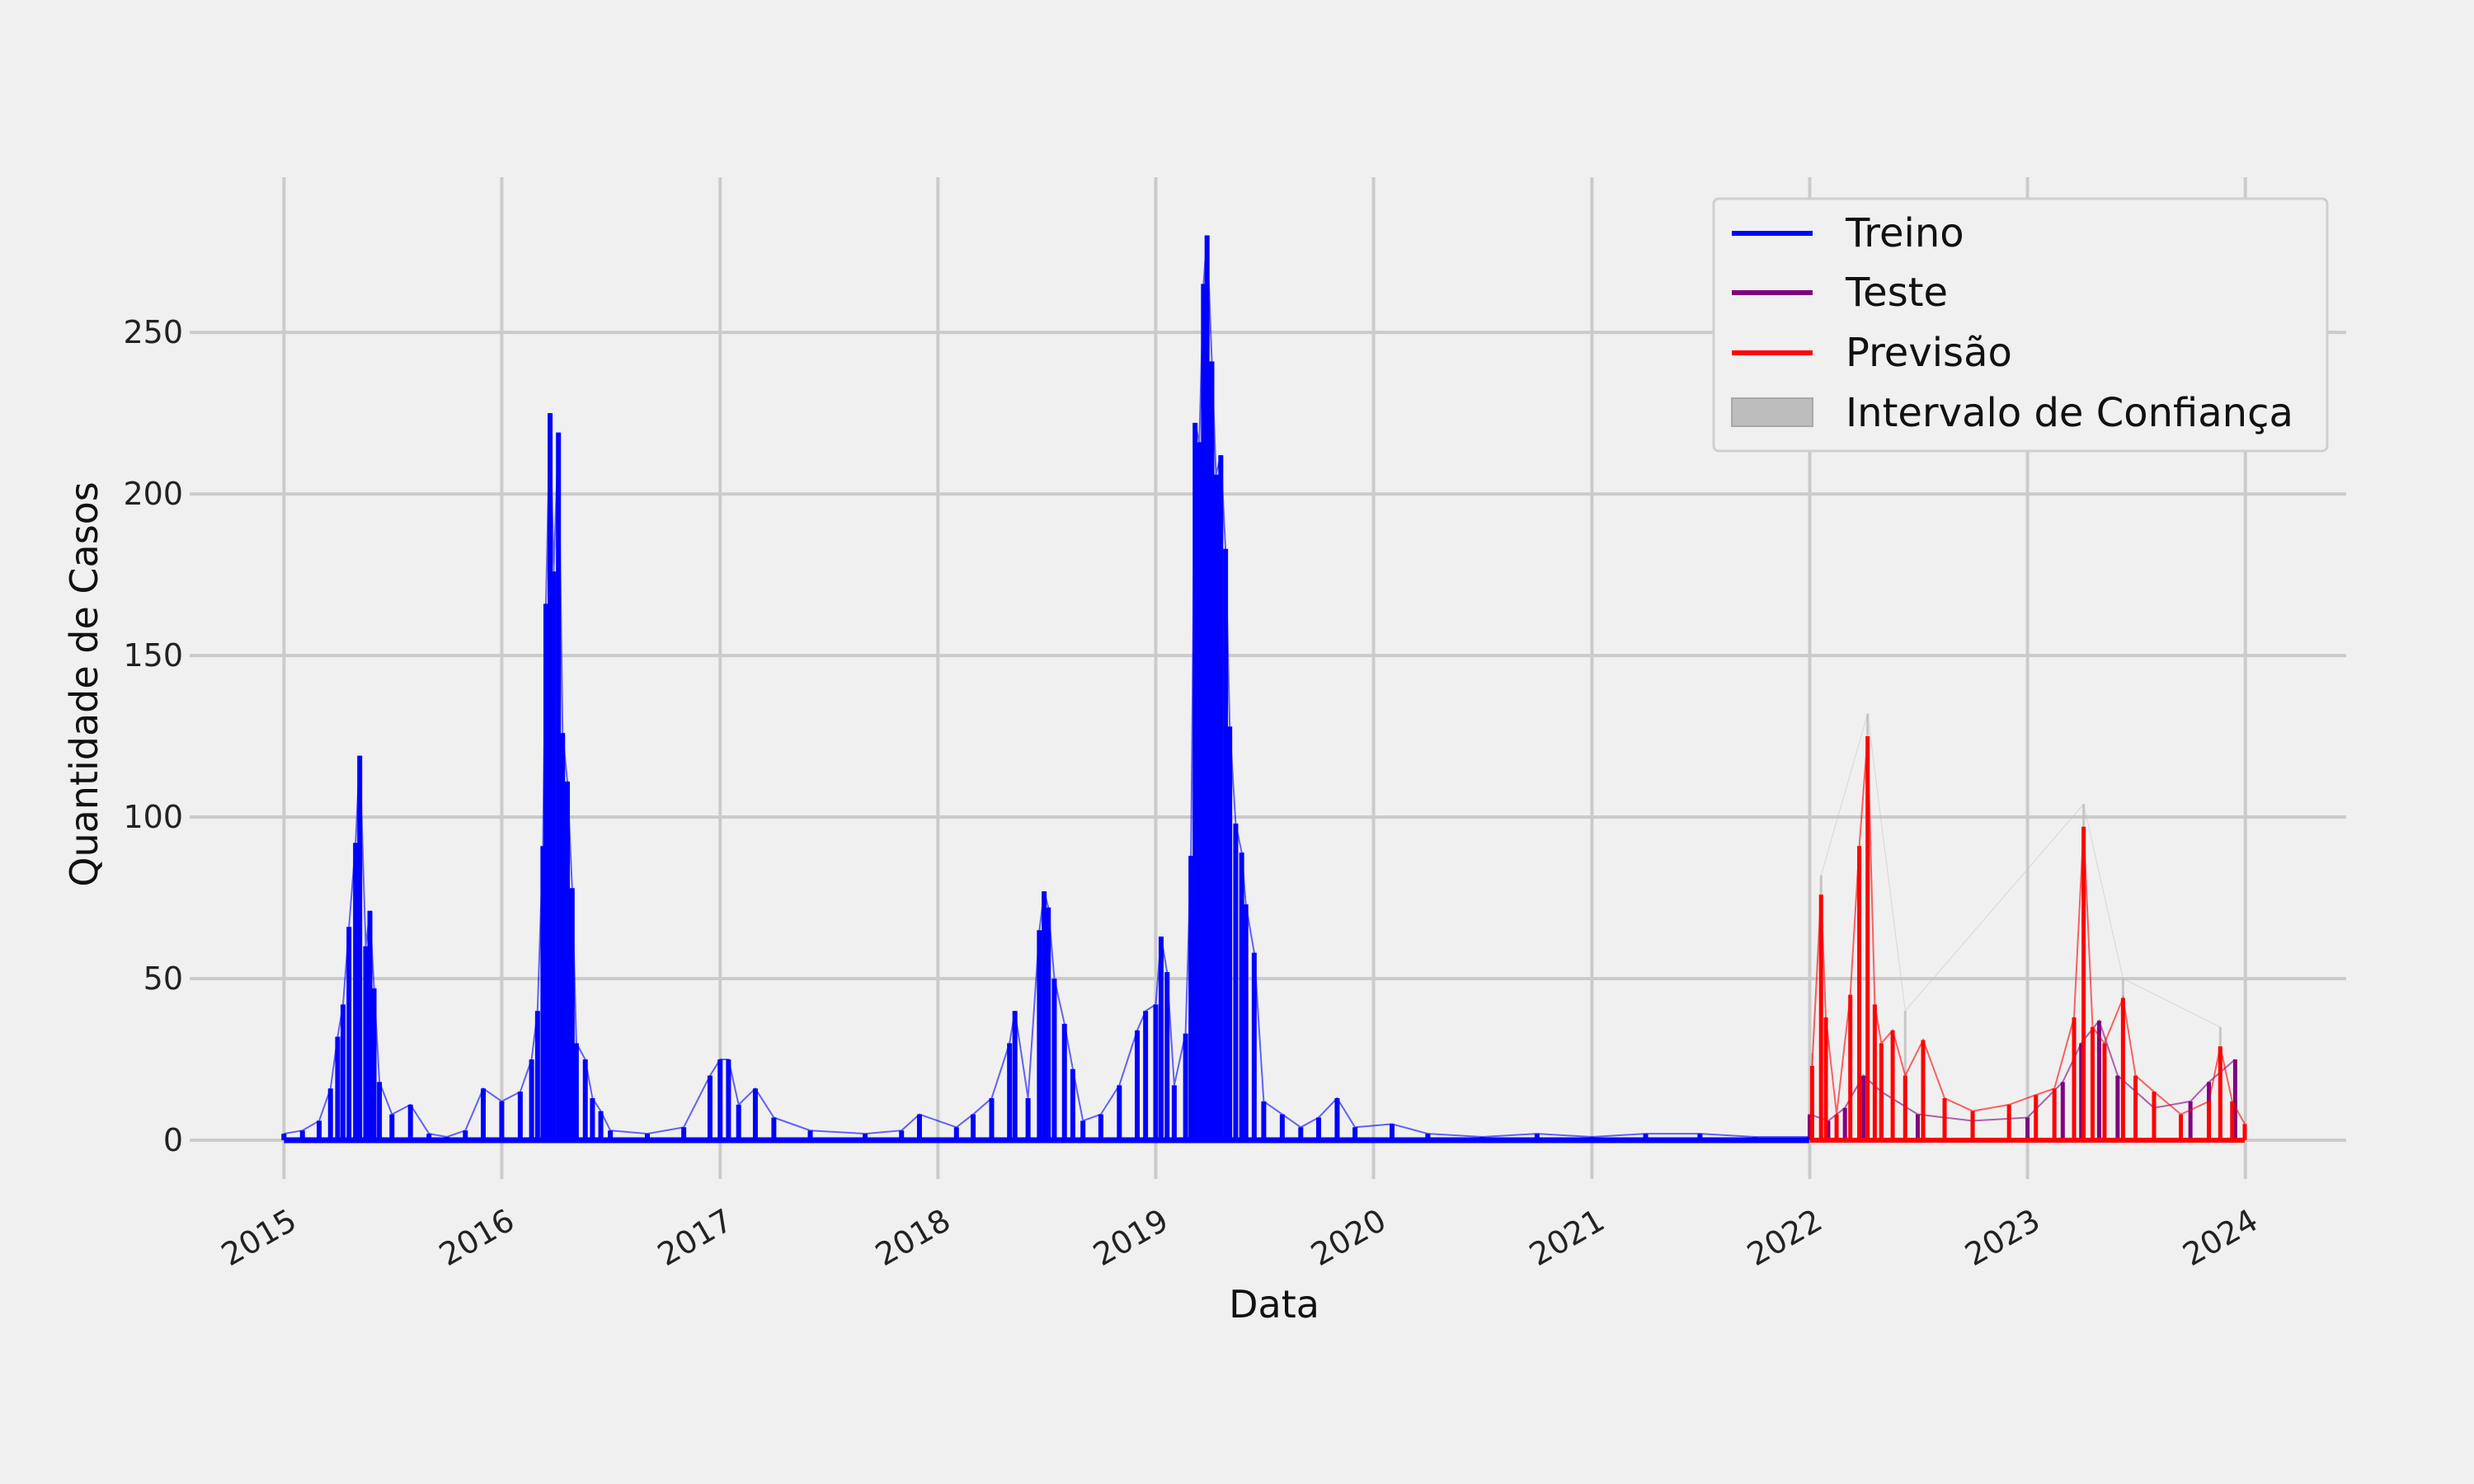 This screenshot has width=2474, height=1484. I want to click on y-tick-label: 0, so click(173, 1140).